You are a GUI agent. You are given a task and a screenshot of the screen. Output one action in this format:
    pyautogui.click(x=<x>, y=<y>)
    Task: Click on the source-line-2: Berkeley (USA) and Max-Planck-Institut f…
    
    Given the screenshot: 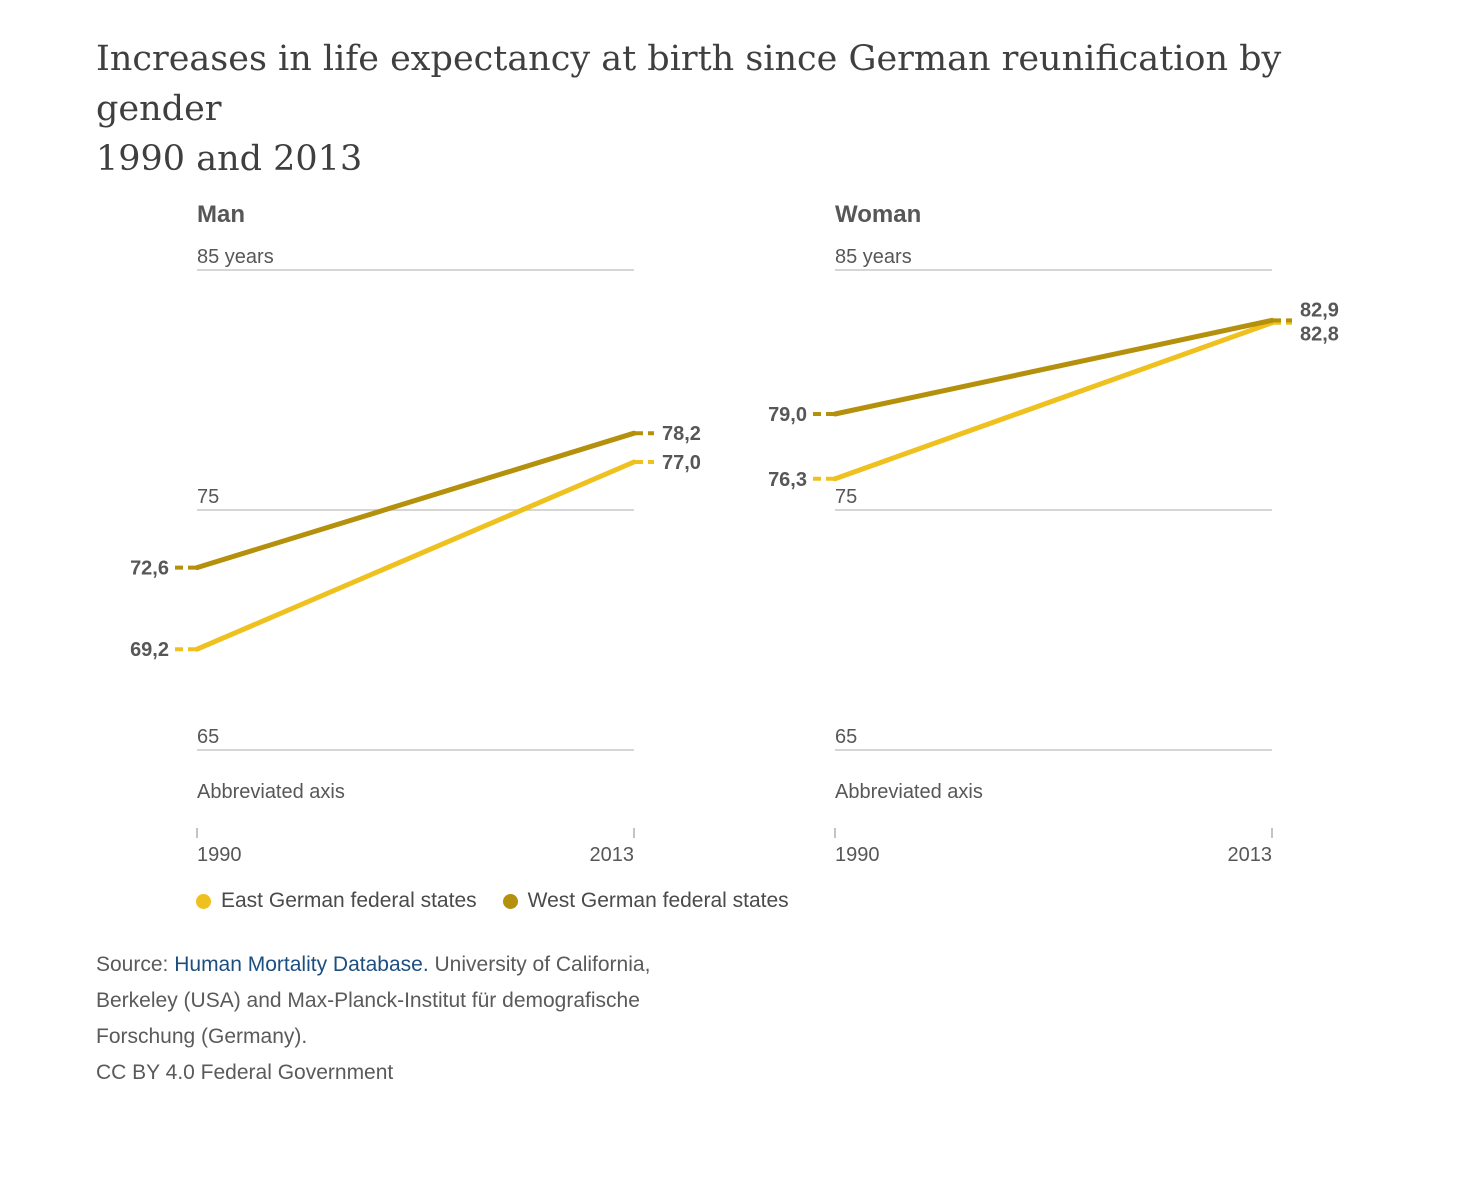 What is the action you would take?
    pyautogui.click(x=368, y=1000)
    